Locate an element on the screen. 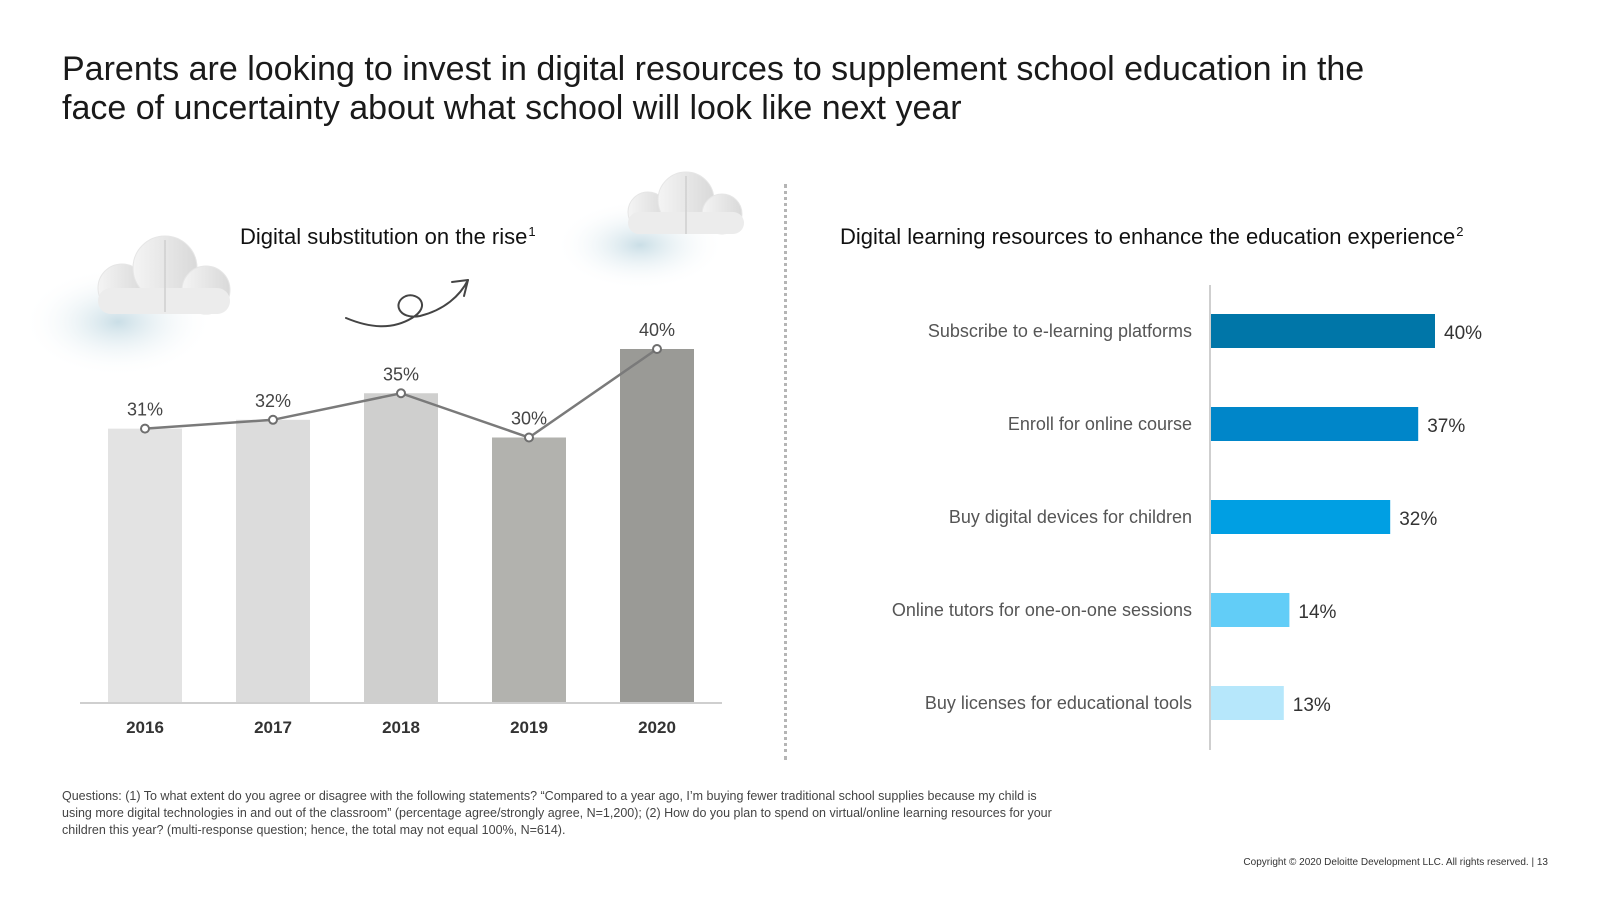 This screenshot has width=1600, height=900. footnote-marker: 1 is located at coordinates (532, 231).